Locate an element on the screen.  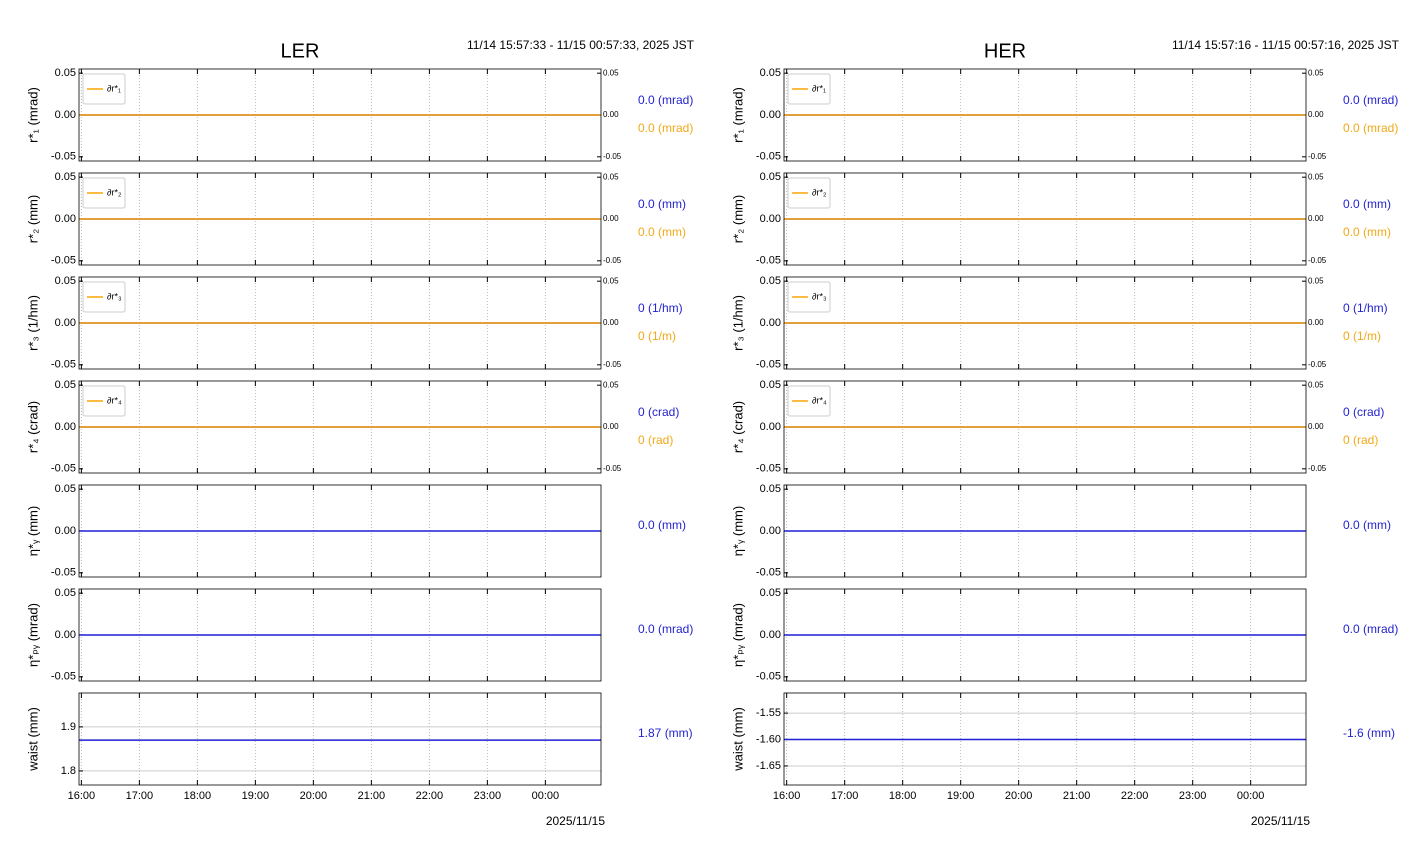
legend-label: ∂r*₃ is located at coordinates (819, 296).